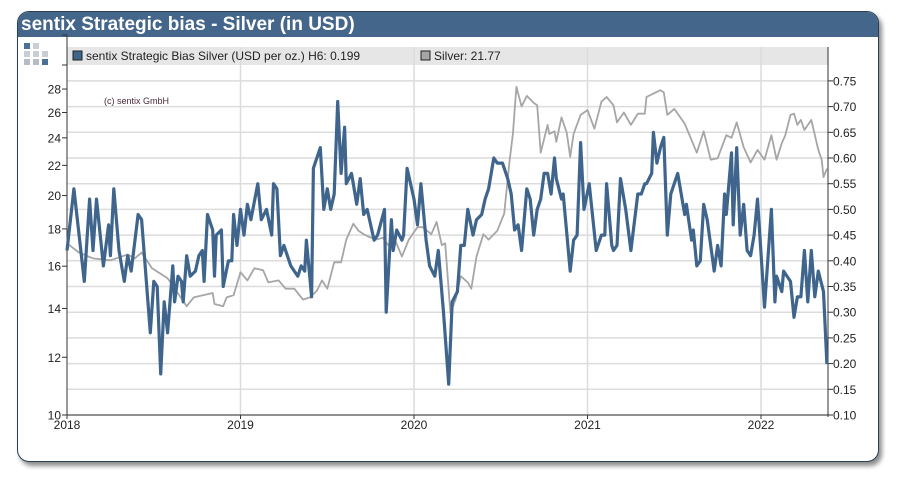 This screenshot has height=478, width=900. What do you see at coordinates (55, 90) in the screenshot?
I see `left-tick-label: 28` at bounding box center [55, 90].